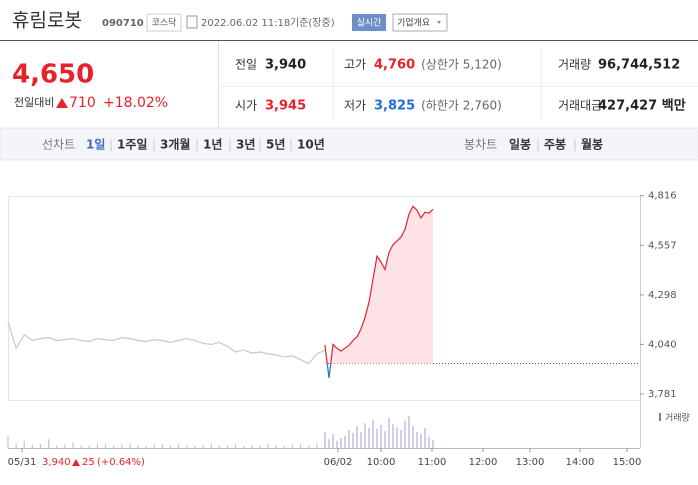  I want to click on stat-value: 3,940, so click(285, 65).